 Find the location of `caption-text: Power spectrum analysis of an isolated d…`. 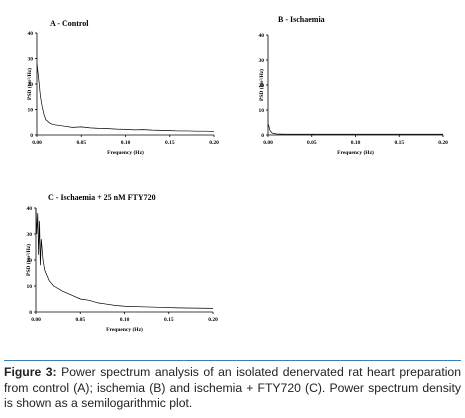

caption-text: Power spectrum analysis of an isolated d… is located at coordinates (232, 387).